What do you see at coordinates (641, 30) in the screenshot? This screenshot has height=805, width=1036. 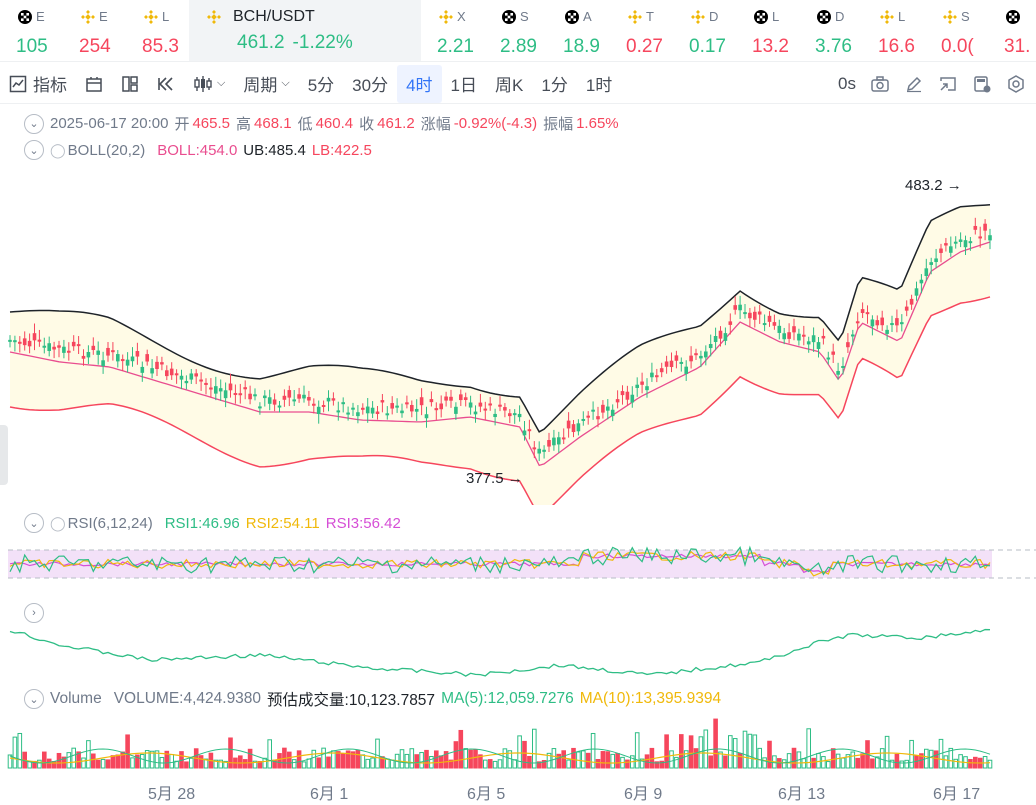 I see `ticker-item: T 0.27` at bounding box center [641, 30].